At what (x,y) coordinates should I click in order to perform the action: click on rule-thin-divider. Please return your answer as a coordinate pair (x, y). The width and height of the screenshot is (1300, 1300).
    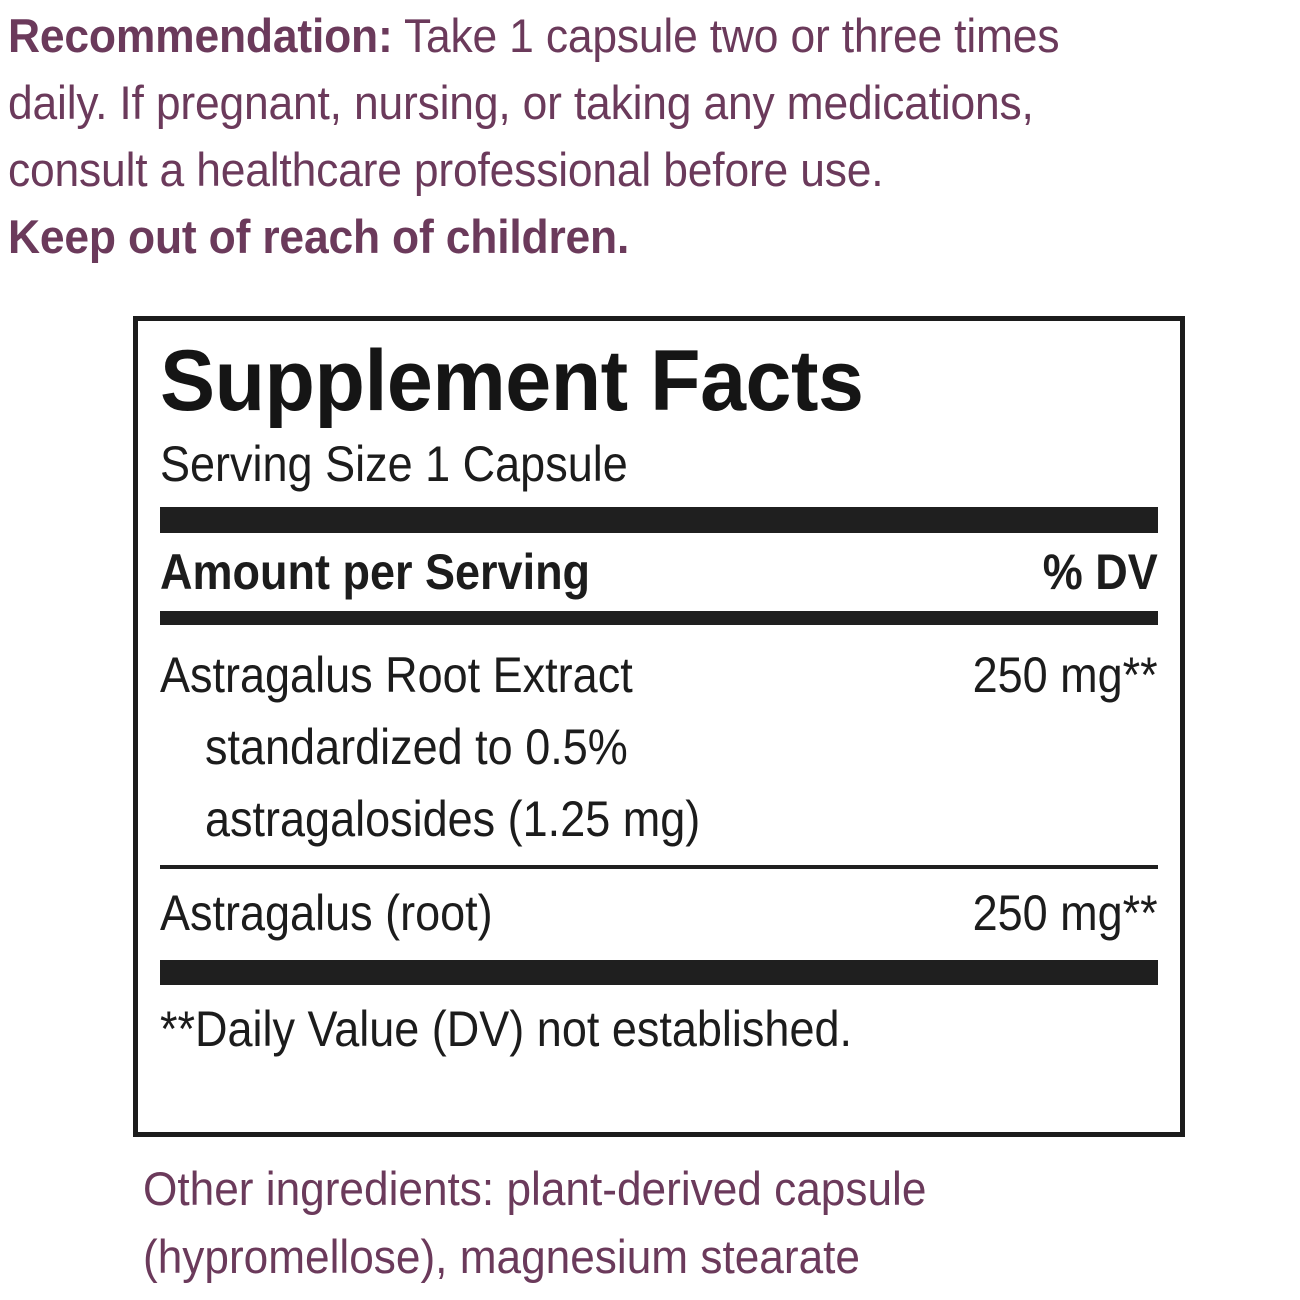
    Looking at the image, I should click on (659, 867).